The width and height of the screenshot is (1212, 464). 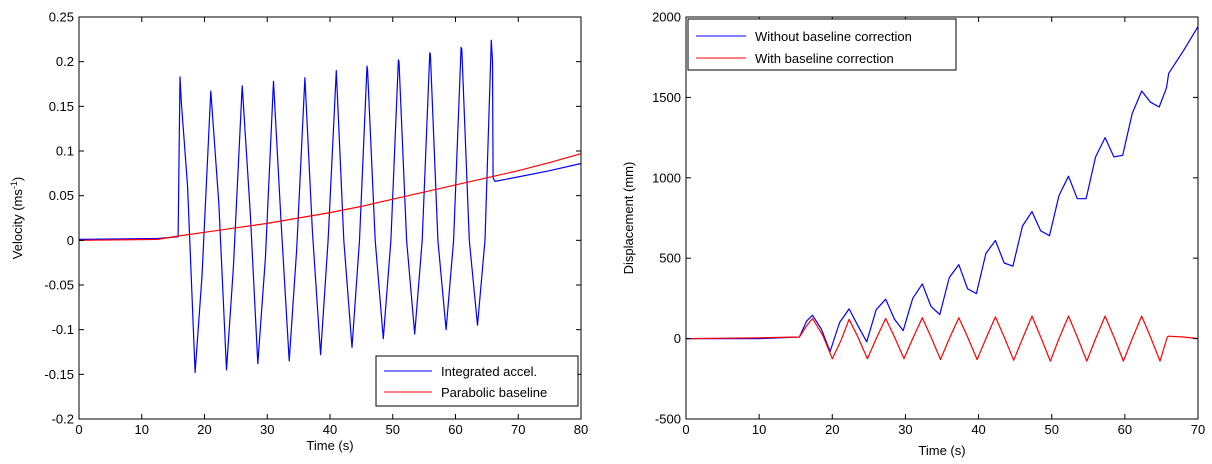 What do you see at coordinates (65, 61) in the screenshot?
I see `velocity-ytick-label: 0.2` at bounding box center [65, 61].